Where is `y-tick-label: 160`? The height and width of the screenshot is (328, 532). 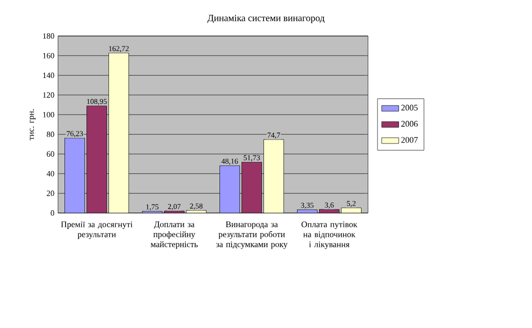
y-tick-label: 160 is located at coordinates (48, 55).